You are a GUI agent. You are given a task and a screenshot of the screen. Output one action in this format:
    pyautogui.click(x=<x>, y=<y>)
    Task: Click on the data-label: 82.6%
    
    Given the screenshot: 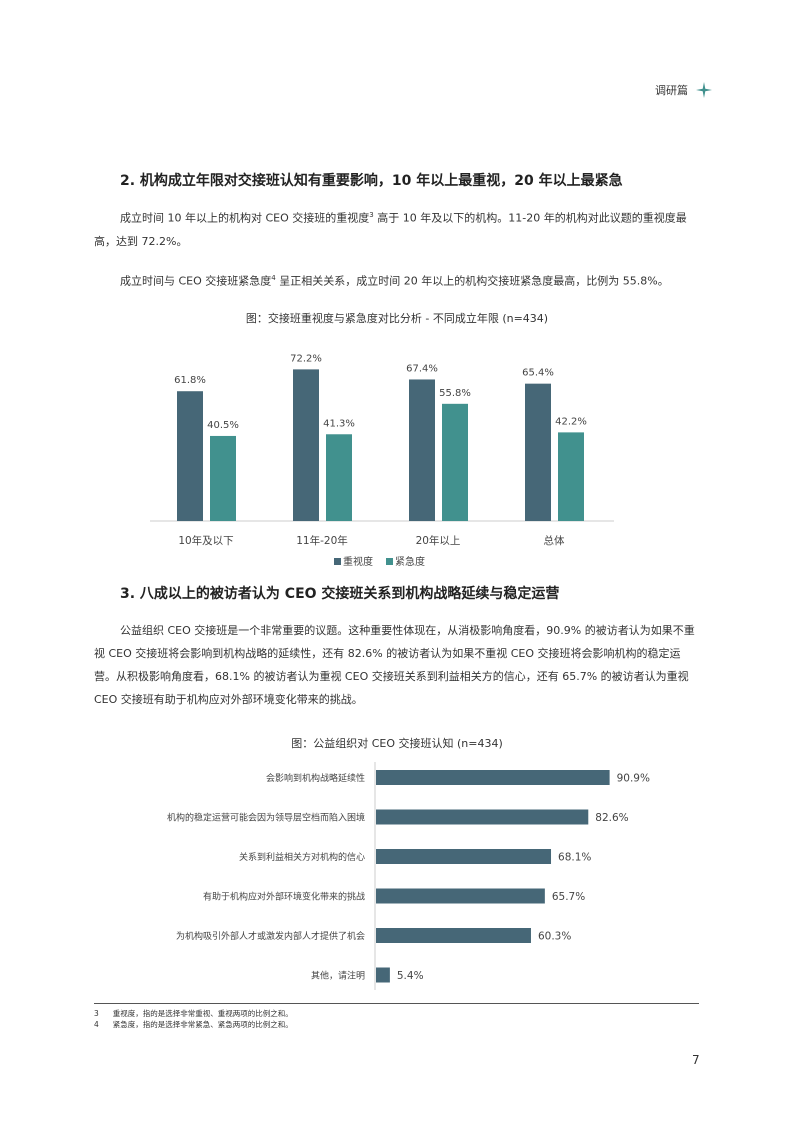 What is the action you would take?
    pyautogui.click(x=611, y=818)
    